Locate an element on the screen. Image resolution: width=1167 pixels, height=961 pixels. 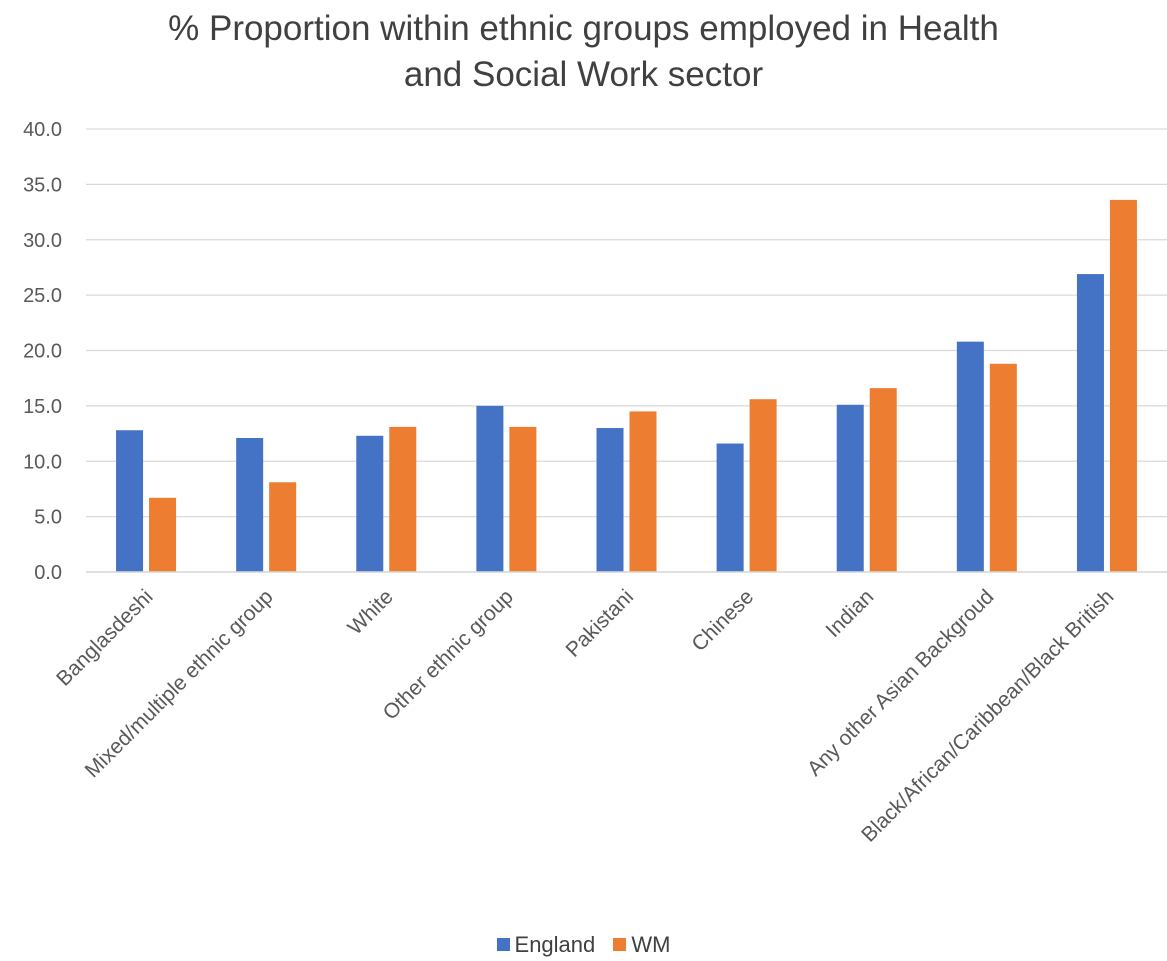
legend-item-england: England is located at coordinates (546, 944).